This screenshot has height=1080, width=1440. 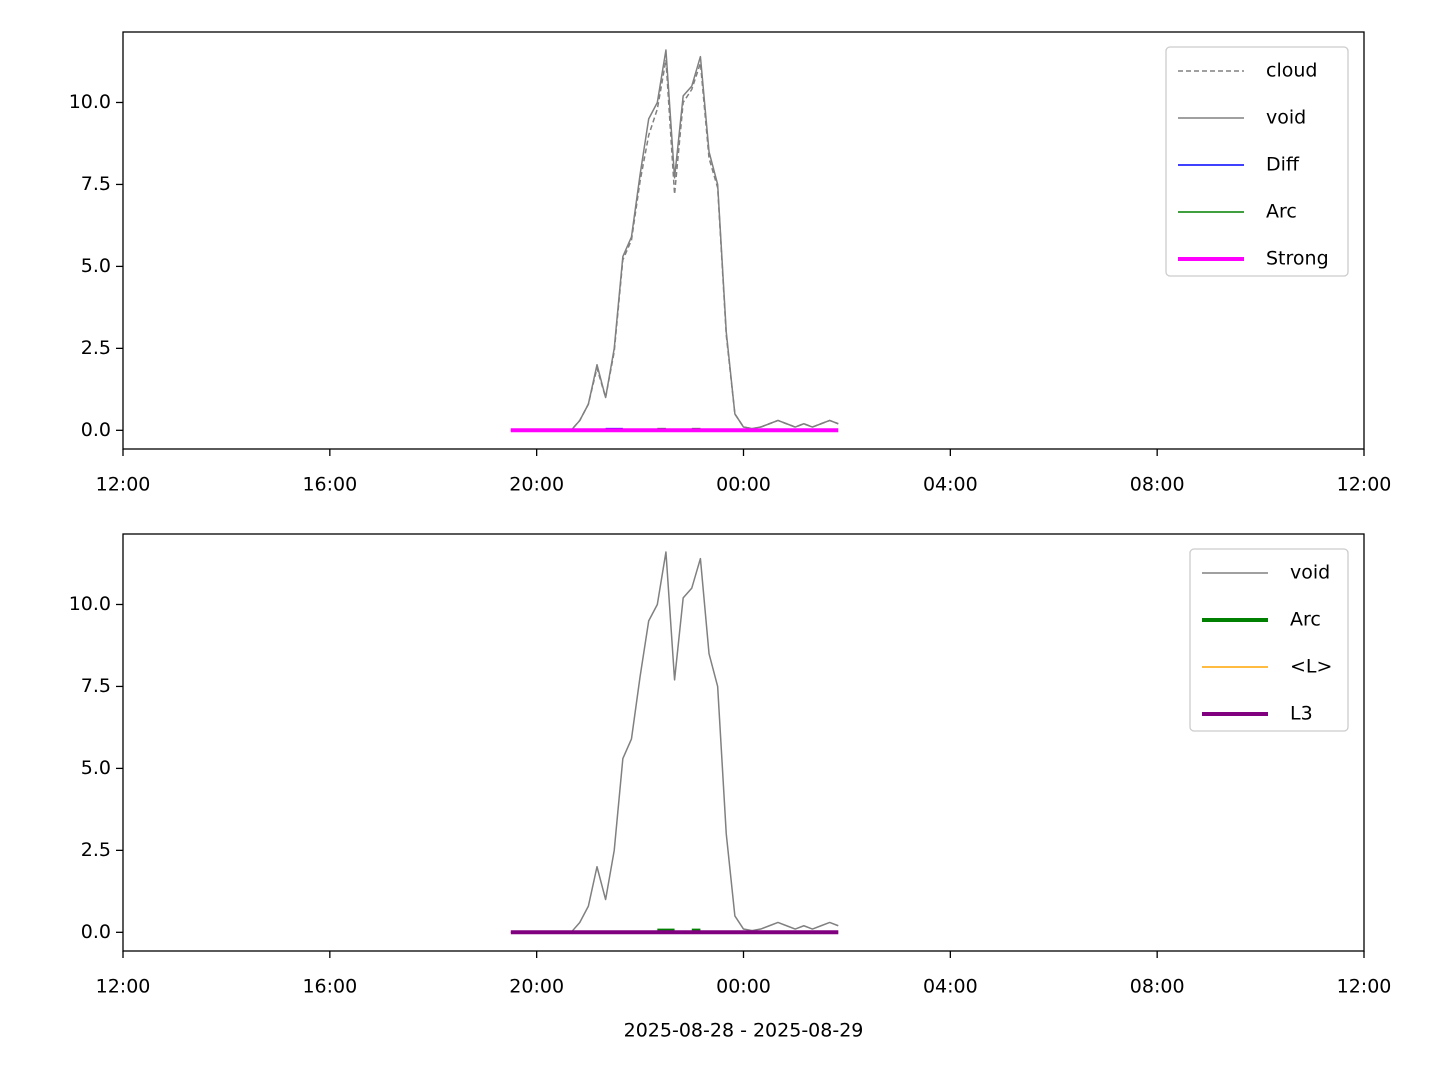 I want to click on x-axis-label: 2025-08-28 - 2025-08-29, so click(x=744, y=1031).